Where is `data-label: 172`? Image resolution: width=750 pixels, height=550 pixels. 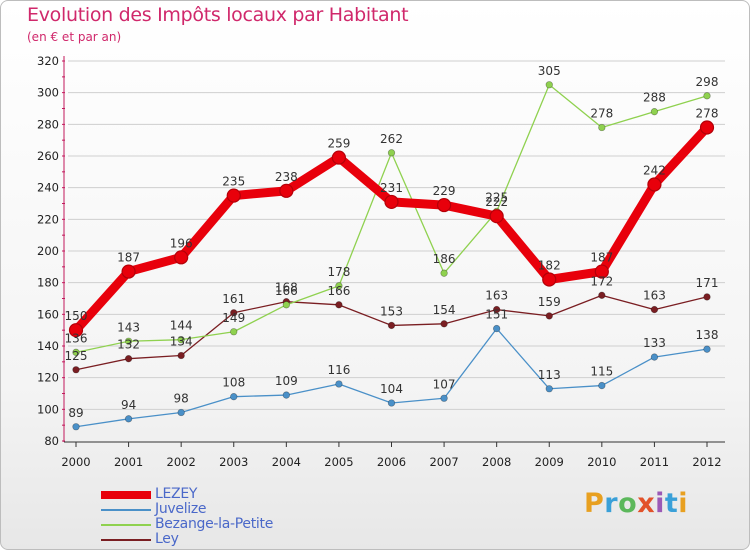 data-label: 172 is located at coordinates (601, 281).